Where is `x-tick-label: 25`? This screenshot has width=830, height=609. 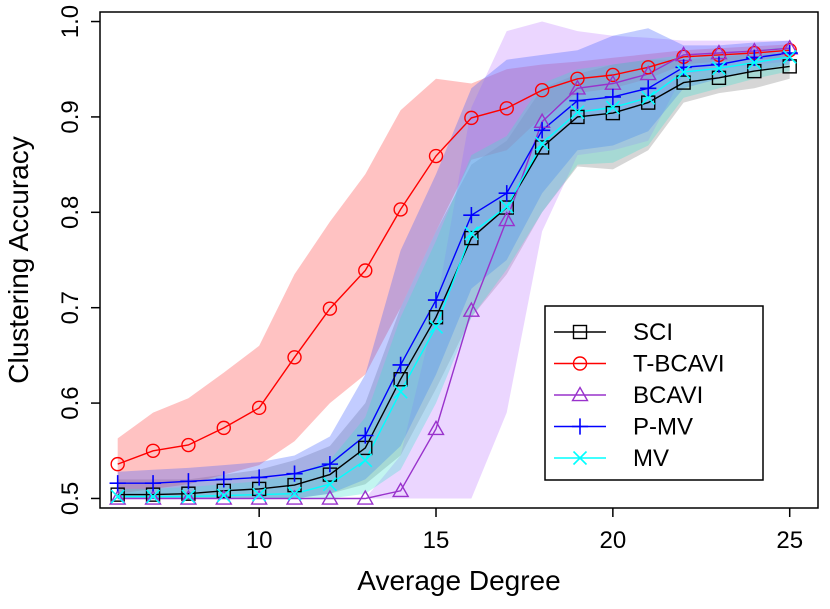
x-tick-label: 25 is located at coordinates (789, 540).